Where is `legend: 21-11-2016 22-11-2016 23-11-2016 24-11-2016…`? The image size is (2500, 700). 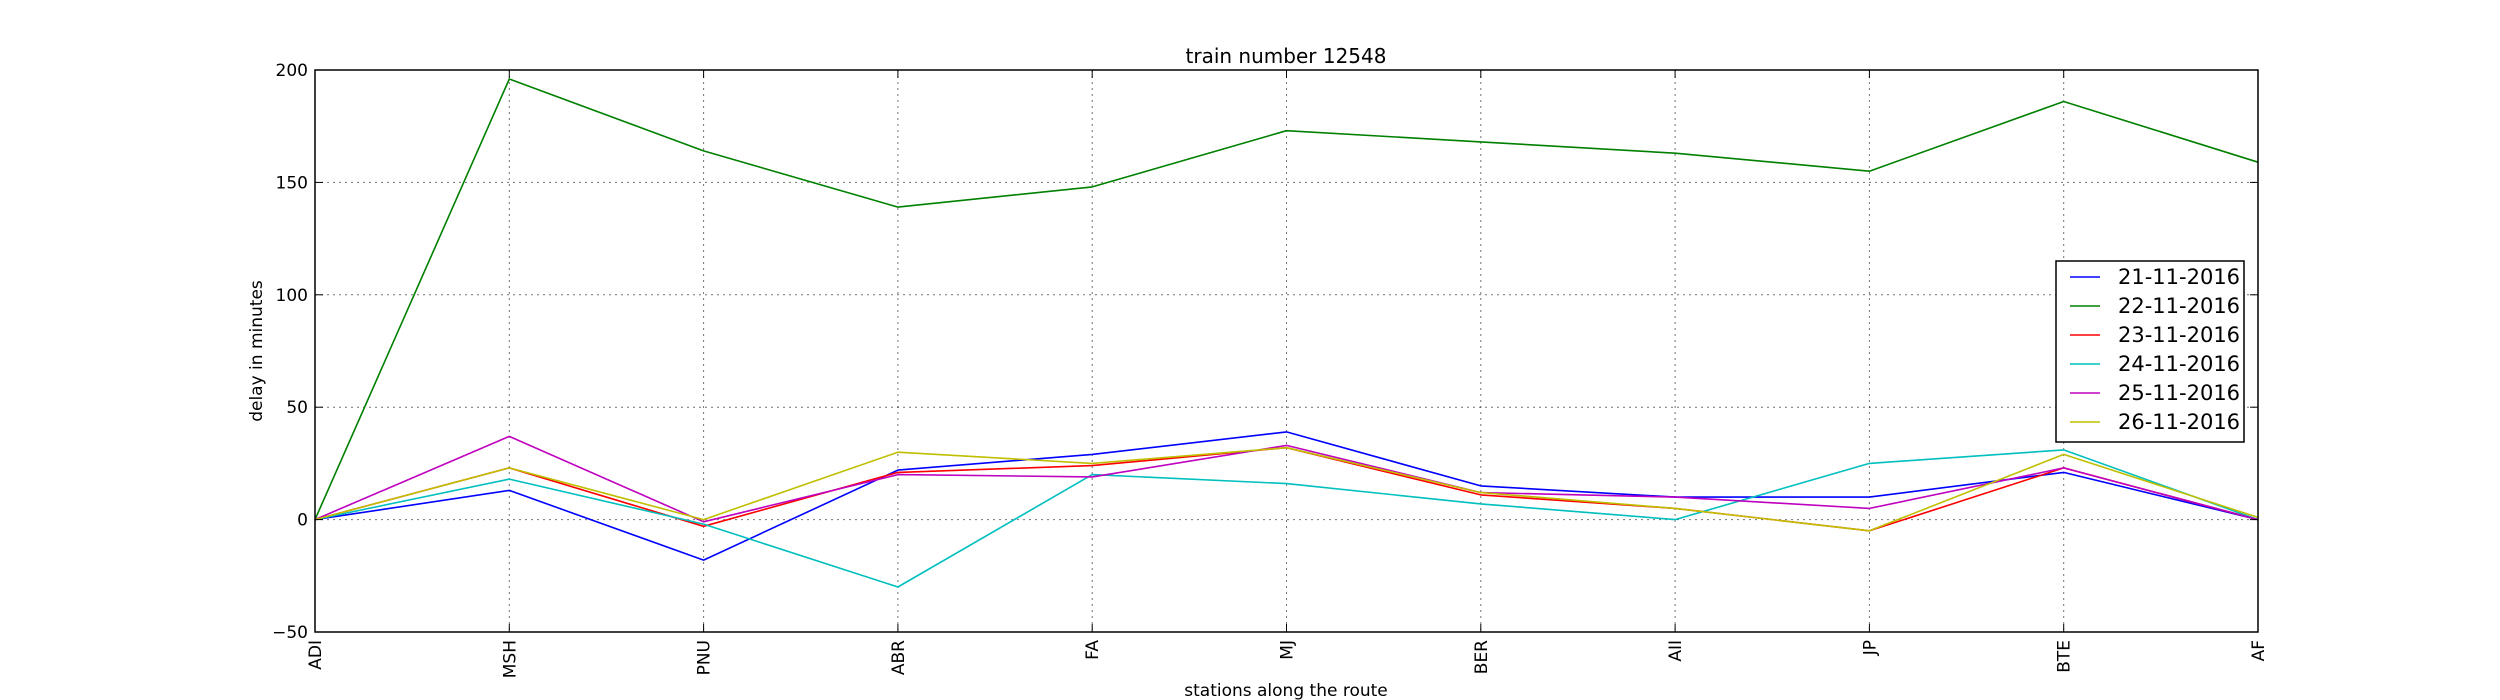
legend: 21-11-2016 22-11-2016 23-11-2016 24-11-2016… is located at coordinates (2150, 351).